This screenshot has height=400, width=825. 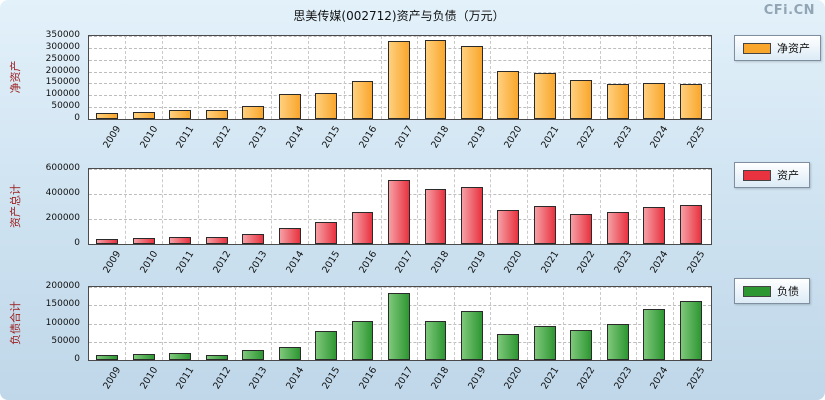 What do you see at coordinates (258, 378) in the screenshot?
I see `x-tick-label: 2013` at bounding box center [258, 378].